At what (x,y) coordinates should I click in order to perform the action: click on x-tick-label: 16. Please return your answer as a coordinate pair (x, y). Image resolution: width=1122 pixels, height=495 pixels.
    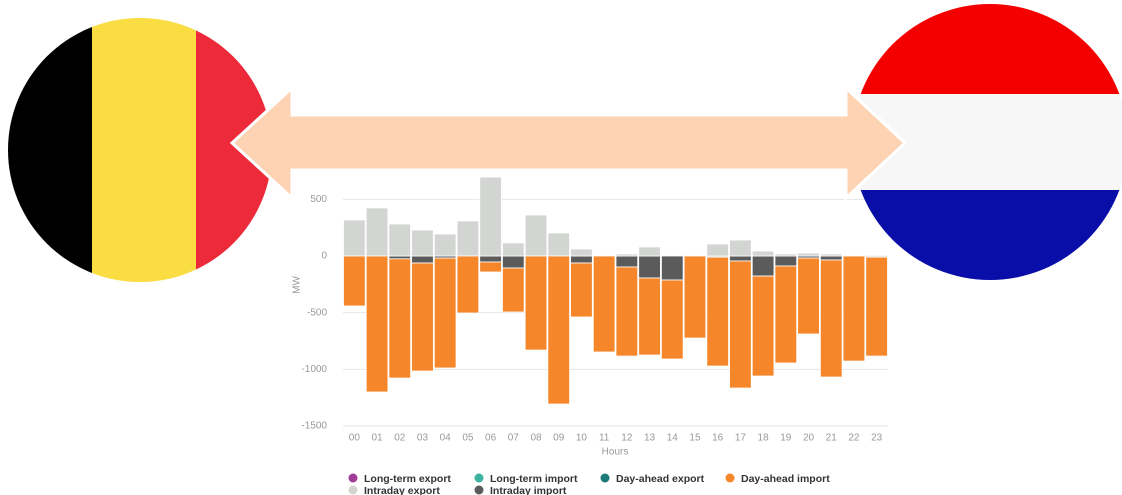
    Looking at the image, I should click on (718, 438).